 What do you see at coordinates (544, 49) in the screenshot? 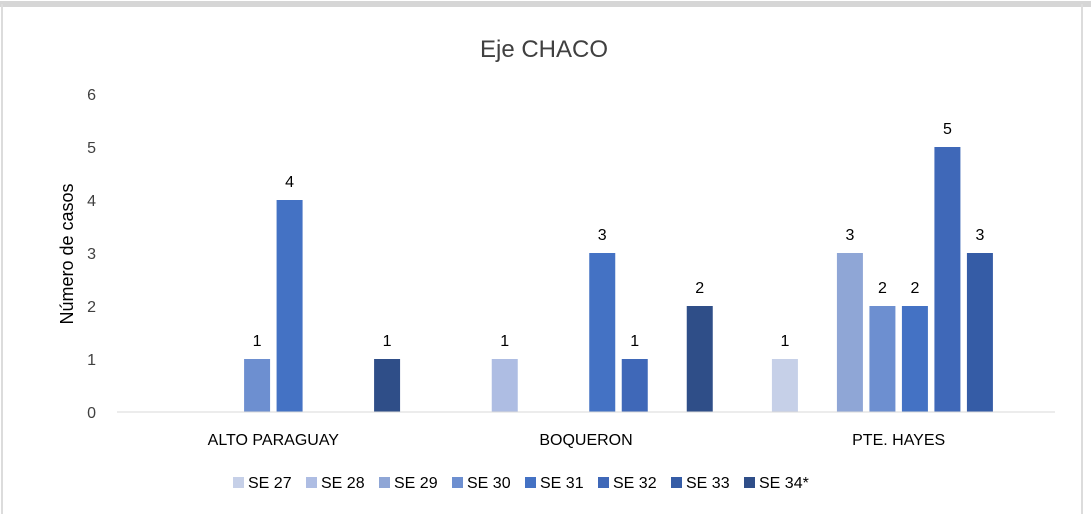
I see `chart-title: Eje CHACO` at bounding box center [544, 49].